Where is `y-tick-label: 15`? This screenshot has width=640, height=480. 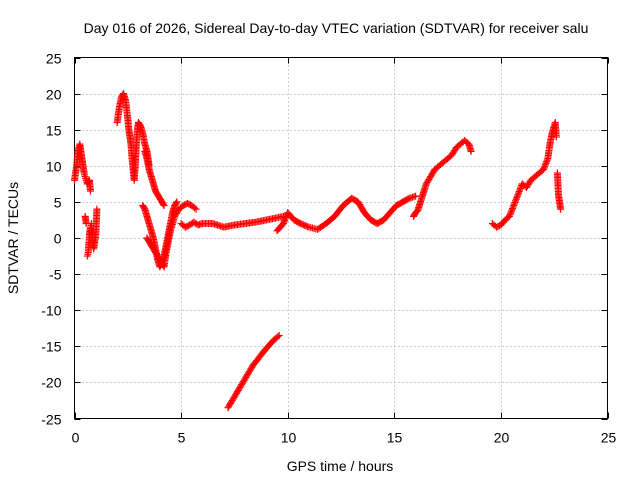
y-tick-label: 15 is located at coordinates (54, 131).